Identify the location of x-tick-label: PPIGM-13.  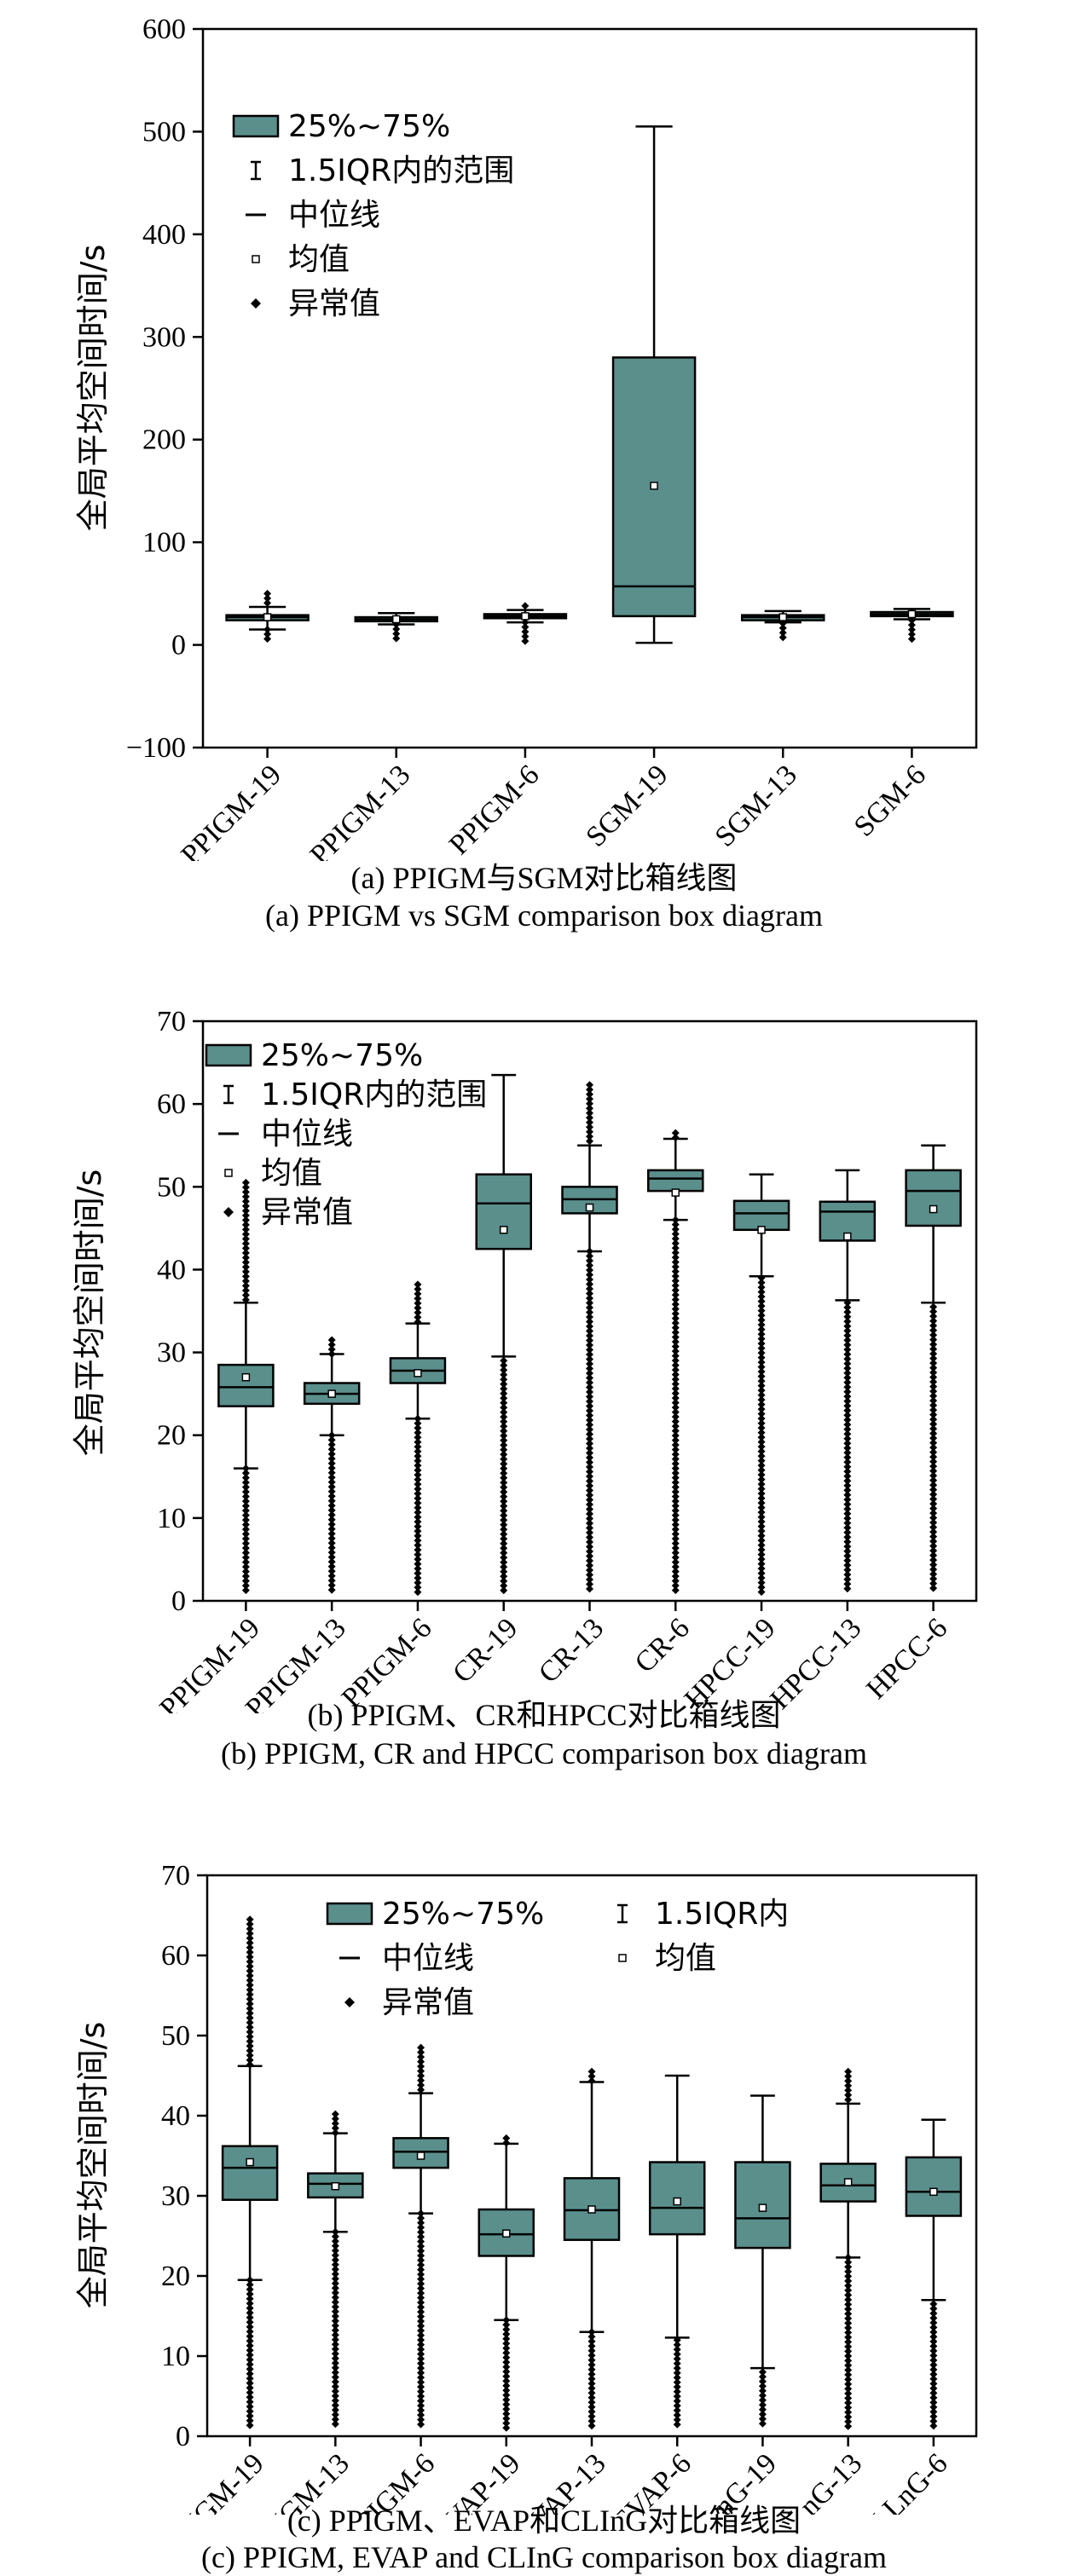
(361, 810).